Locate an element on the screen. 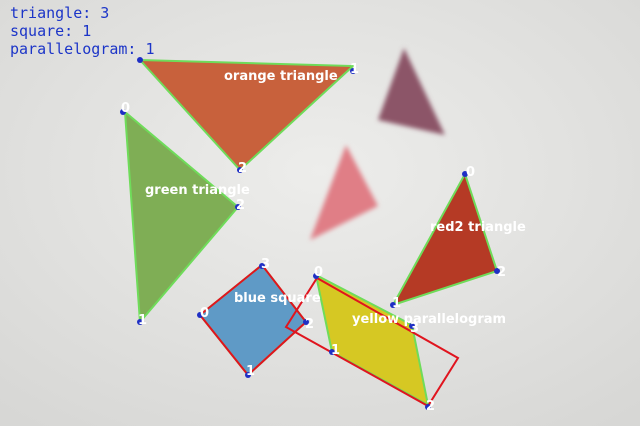  orange-triangle-contour is located at coordinates (246, 115).